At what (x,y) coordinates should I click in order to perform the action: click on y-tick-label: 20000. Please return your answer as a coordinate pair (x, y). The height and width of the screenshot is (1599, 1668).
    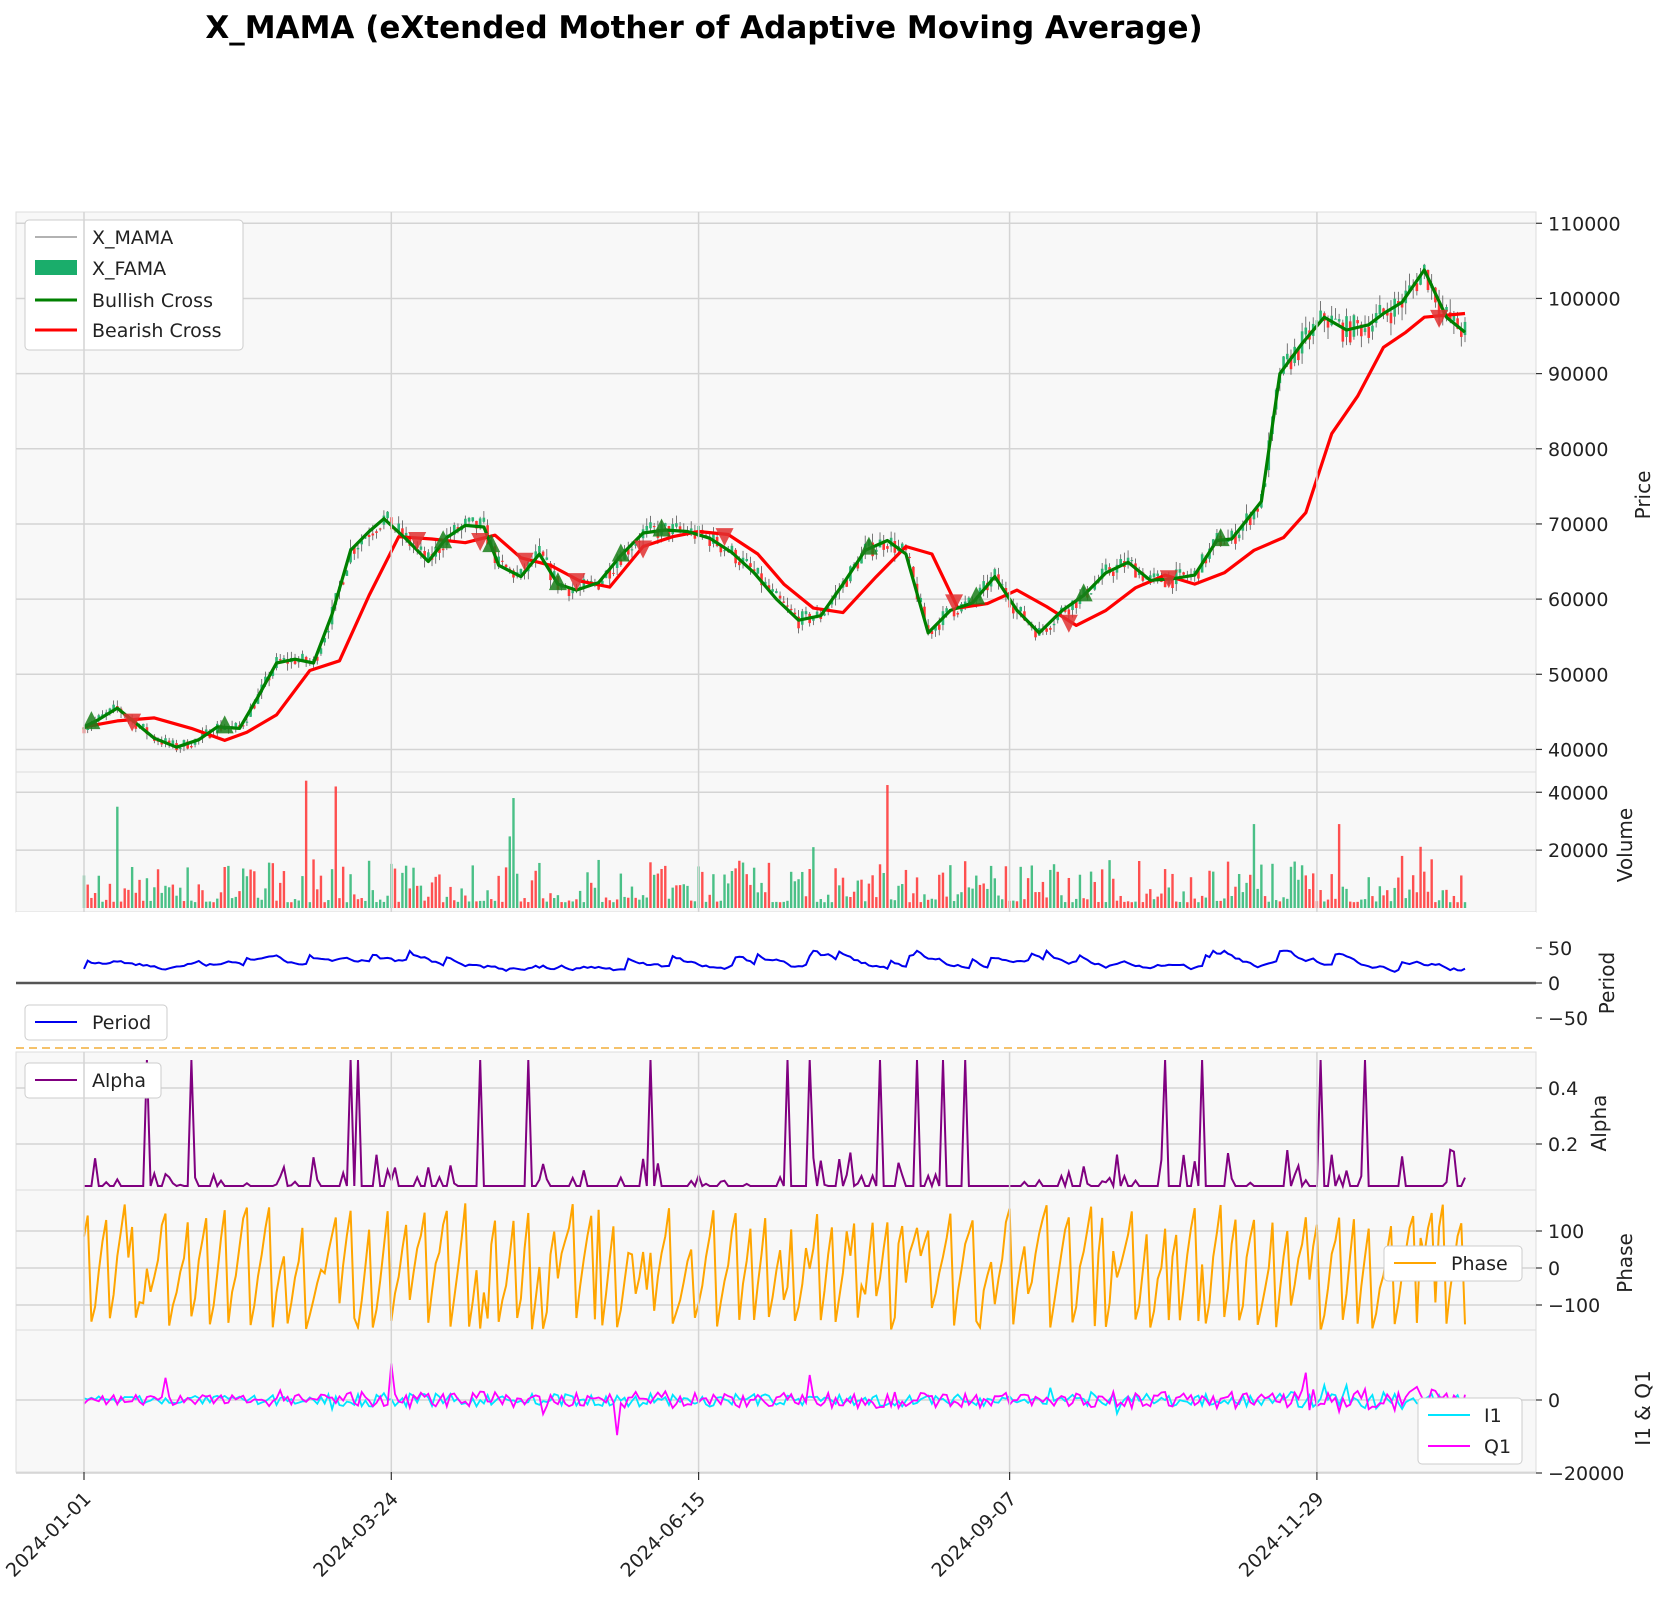
    Looking at the image, I should click on (1578, 851).